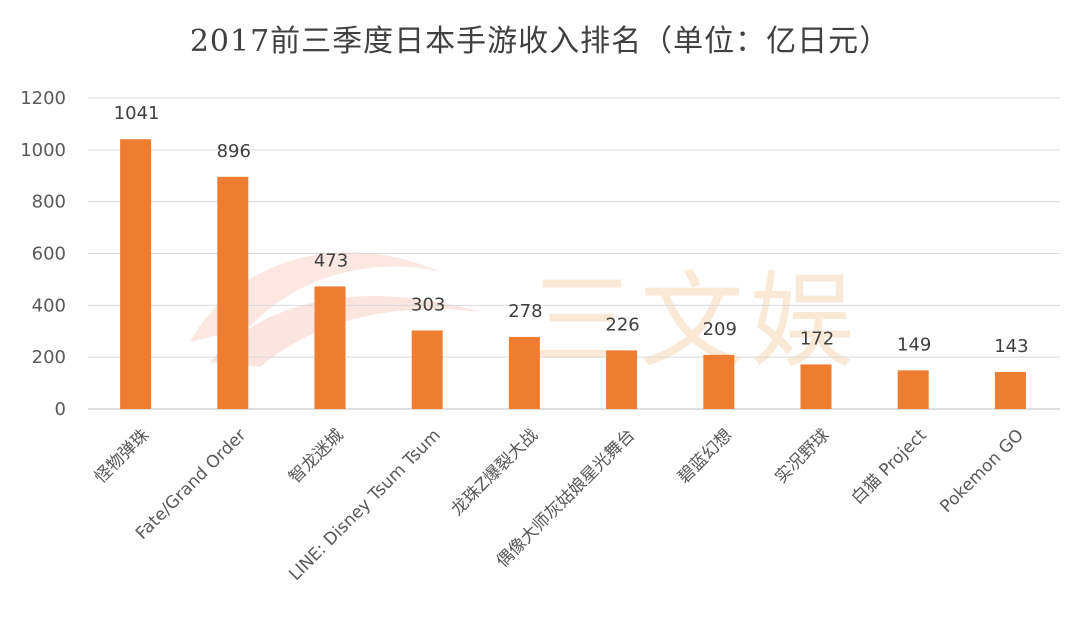 Image resolution: width=1080 pixels, height=634 pixels. I want to click on y-tick-label: 1200, so click(43, 98).